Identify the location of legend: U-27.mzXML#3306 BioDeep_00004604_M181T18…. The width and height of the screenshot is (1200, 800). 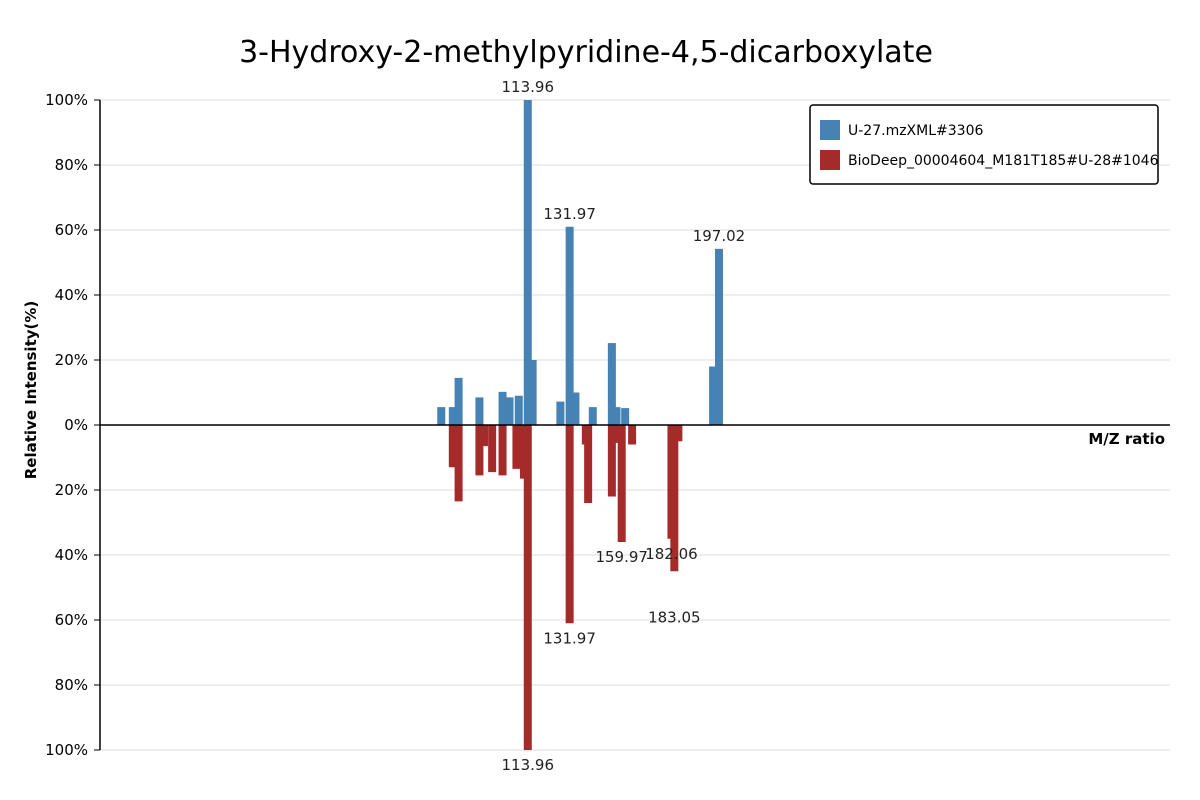
(984, 144).